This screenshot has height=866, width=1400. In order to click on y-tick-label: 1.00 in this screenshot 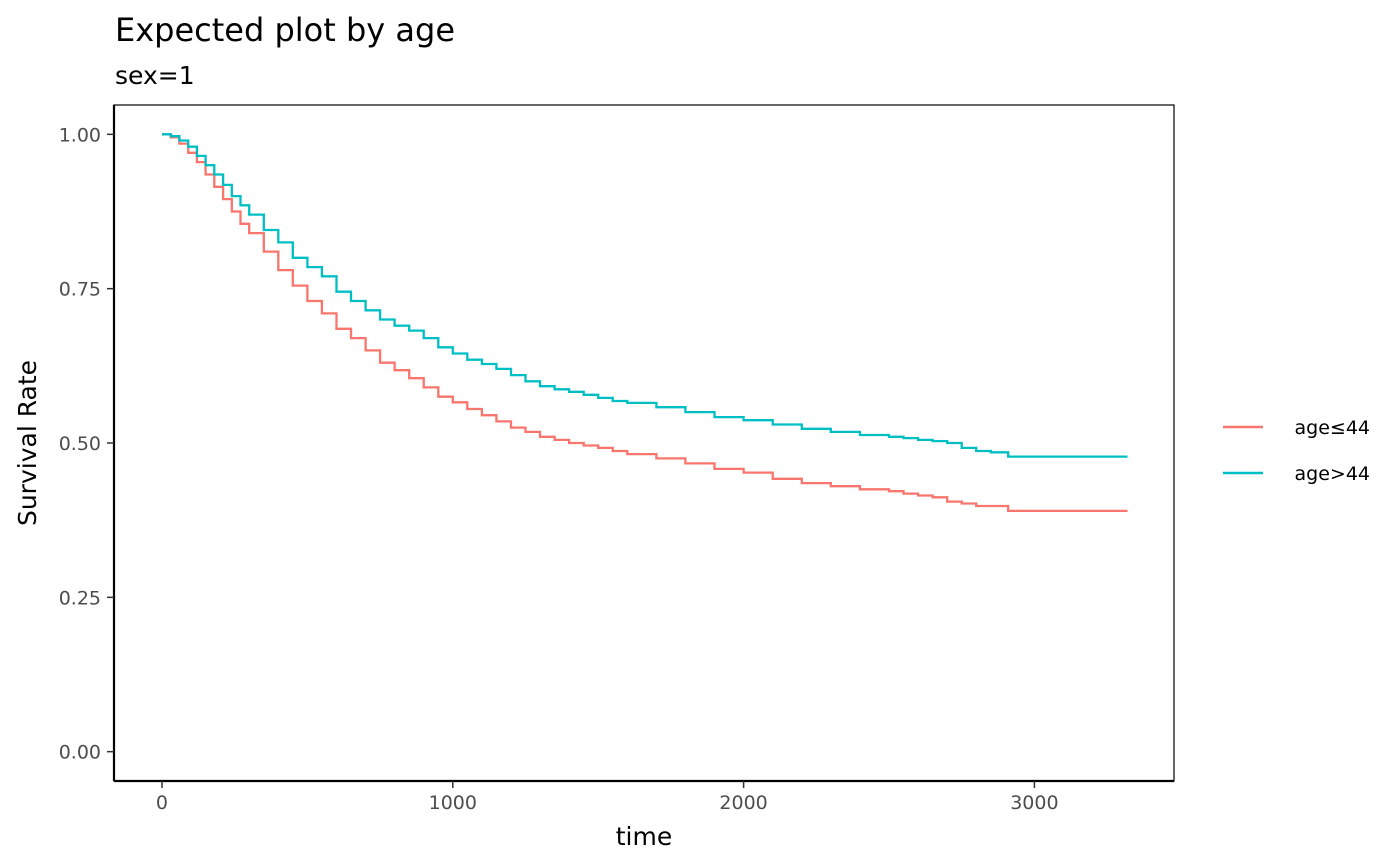, I will do `click(80, 135)`.